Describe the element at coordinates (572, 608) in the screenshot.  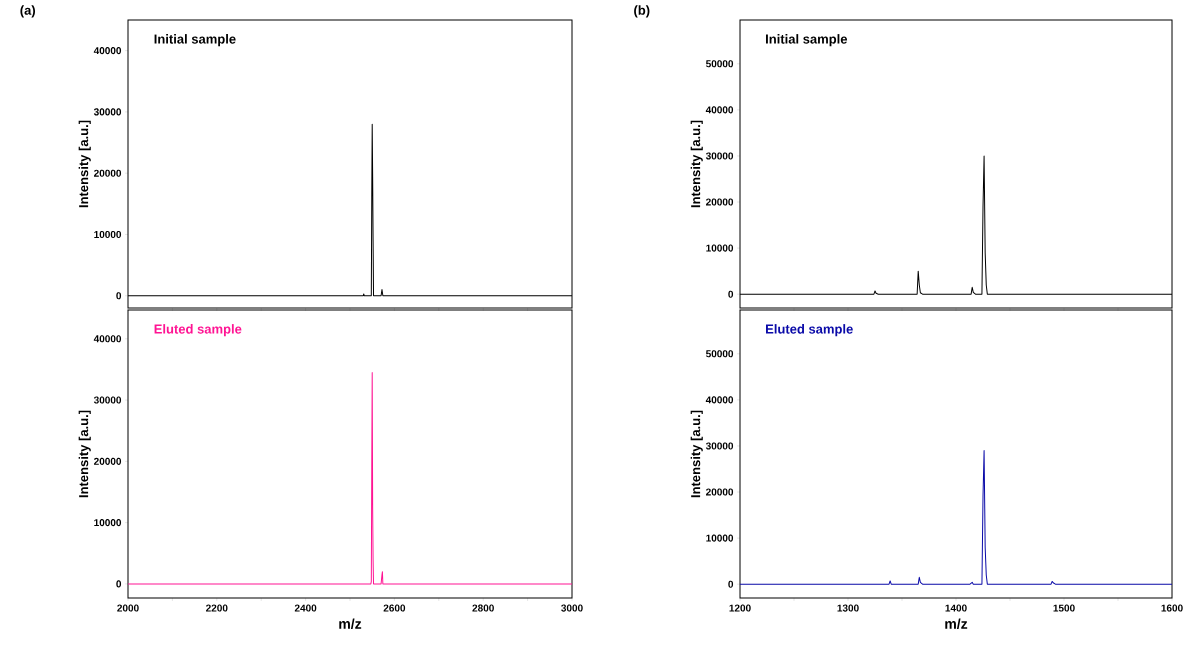
I see `x-tick-label: 3000` at that location.